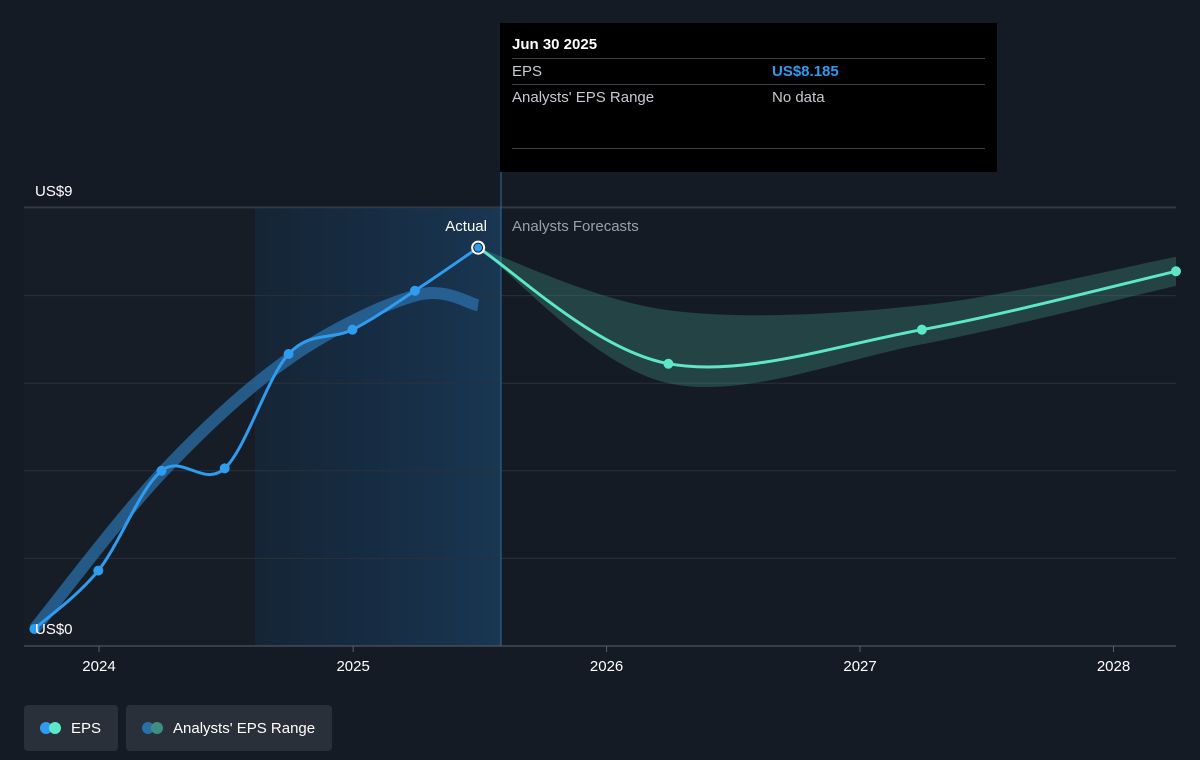  I want to click on eps-forecast-line, so click(827, 307).